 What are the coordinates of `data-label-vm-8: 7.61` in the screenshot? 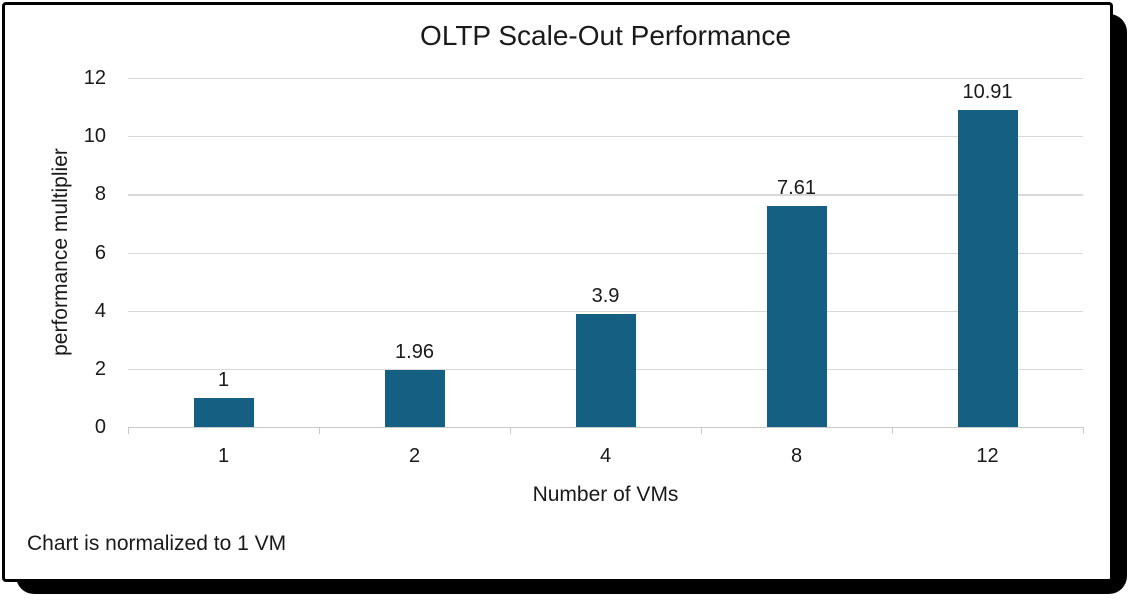 It's located at (796, 187).